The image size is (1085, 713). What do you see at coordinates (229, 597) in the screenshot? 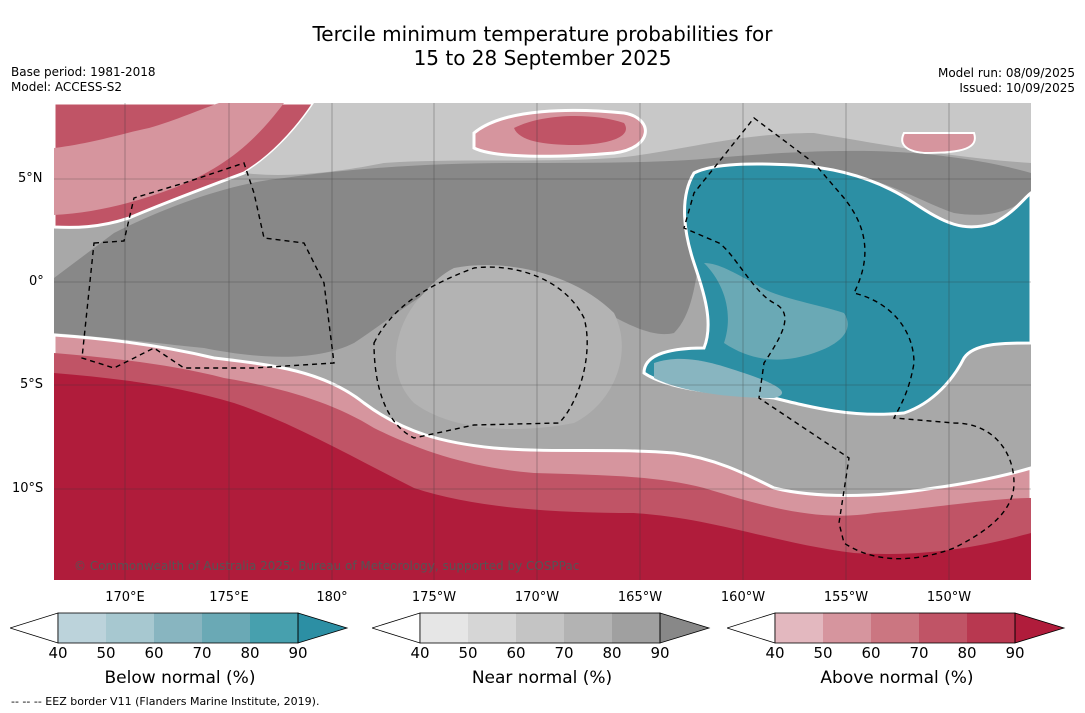
I see `lon-label-175e: 175°E` at bounding box center [229, 597].